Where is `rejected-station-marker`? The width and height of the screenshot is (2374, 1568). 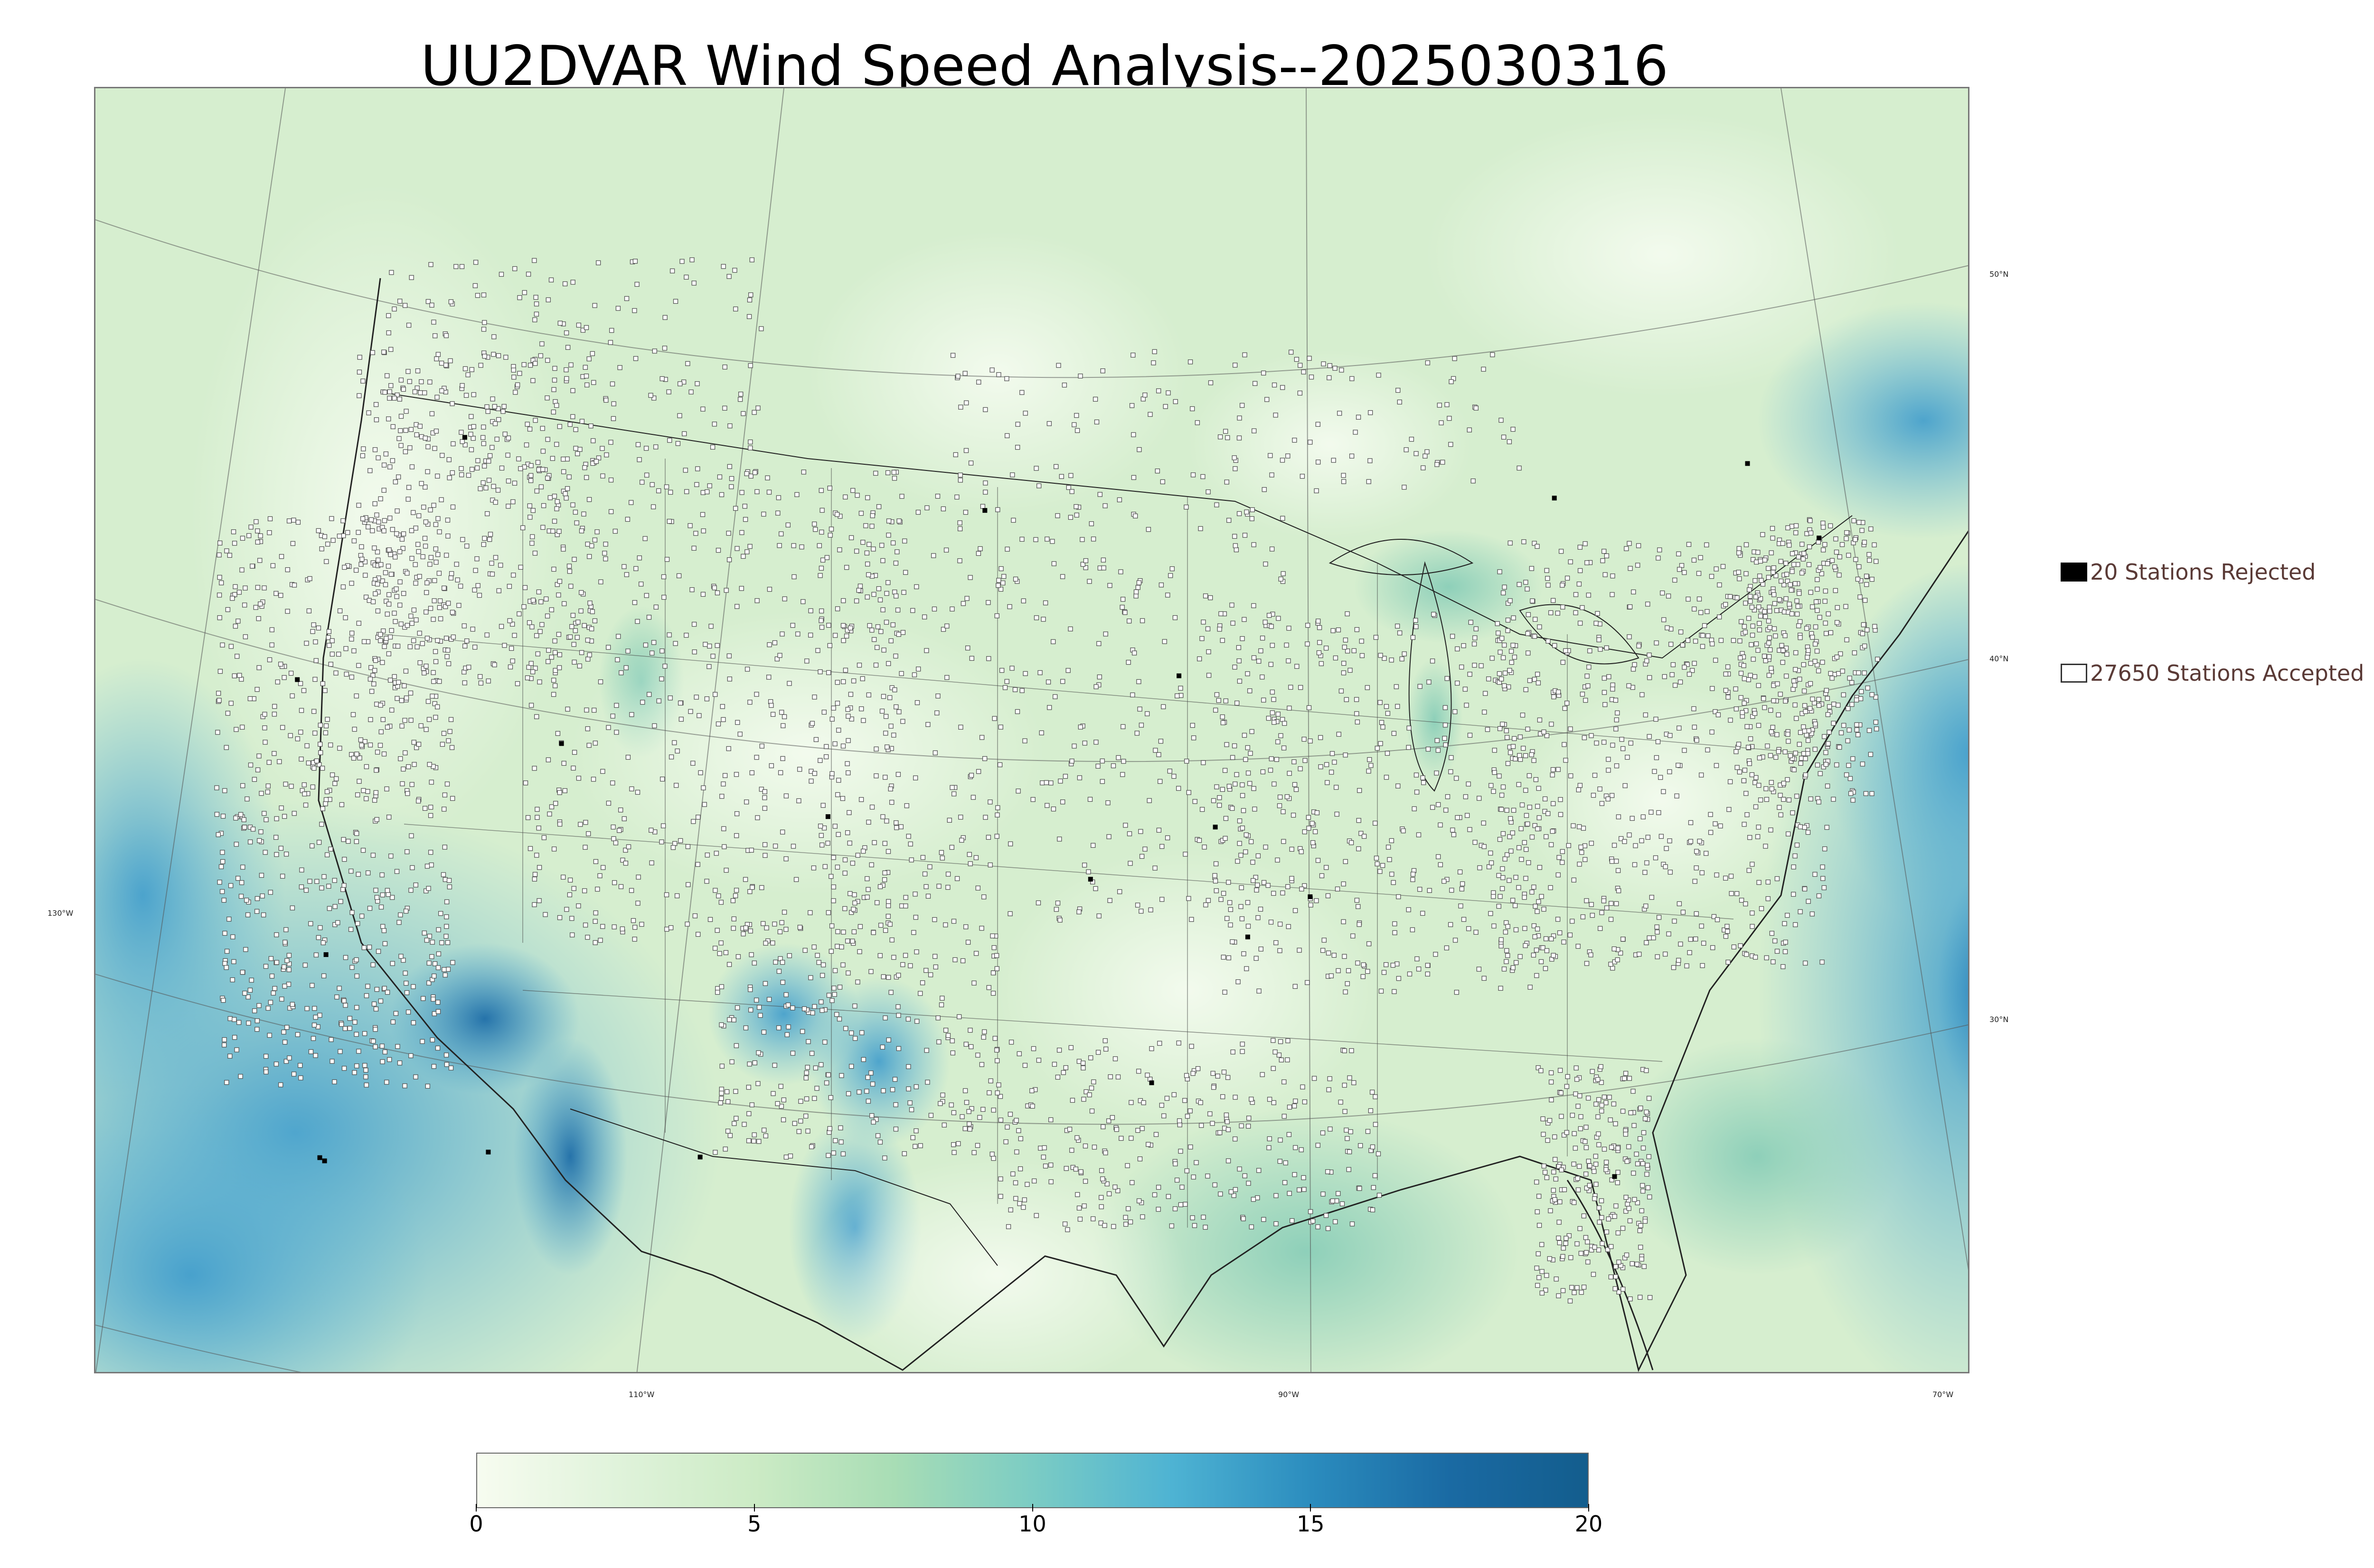
rejected-station-marker is located at coordinates (1310, 897).